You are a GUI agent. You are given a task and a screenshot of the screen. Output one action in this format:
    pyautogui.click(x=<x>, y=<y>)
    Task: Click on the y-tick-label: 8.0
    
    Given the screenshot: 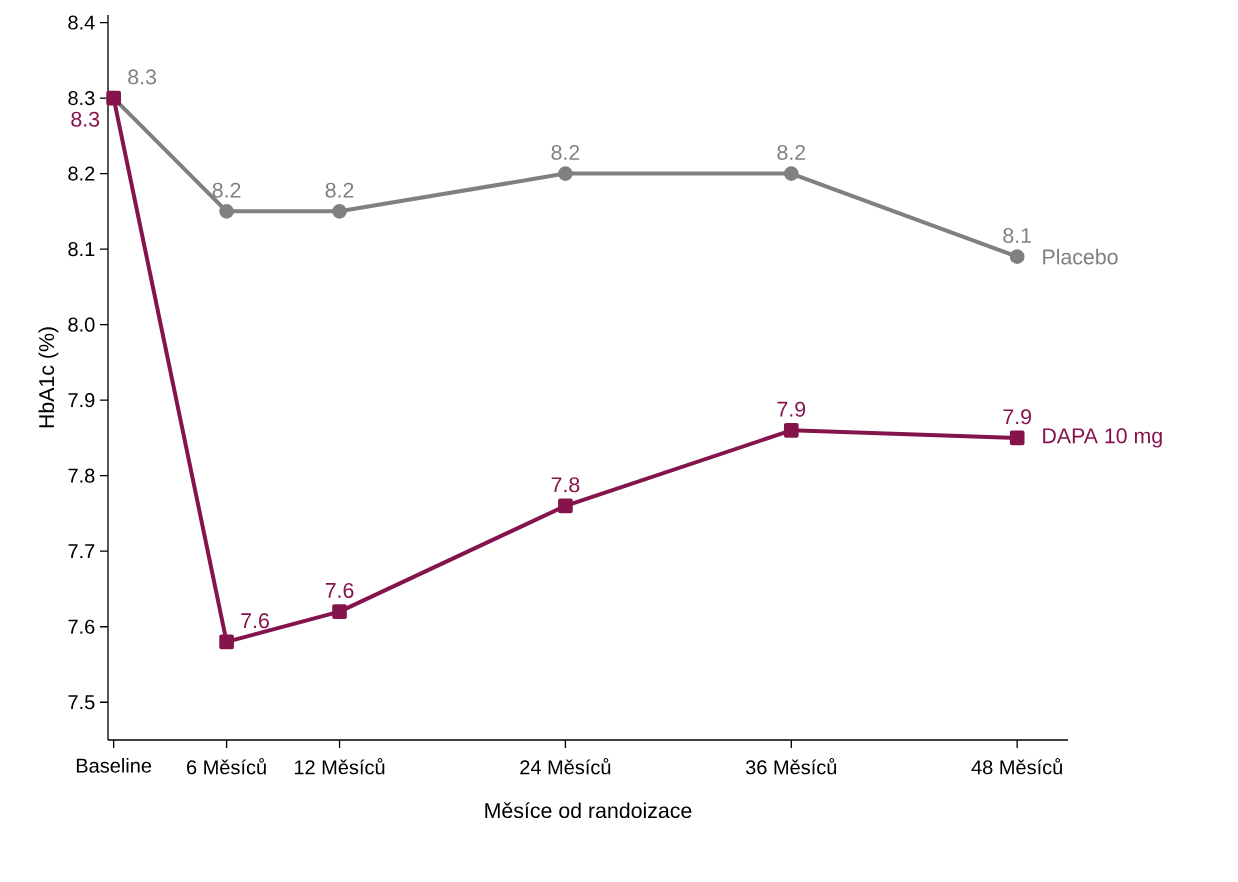 What is the action you would take?
    pyautogui.click(x=81, y=324)
    